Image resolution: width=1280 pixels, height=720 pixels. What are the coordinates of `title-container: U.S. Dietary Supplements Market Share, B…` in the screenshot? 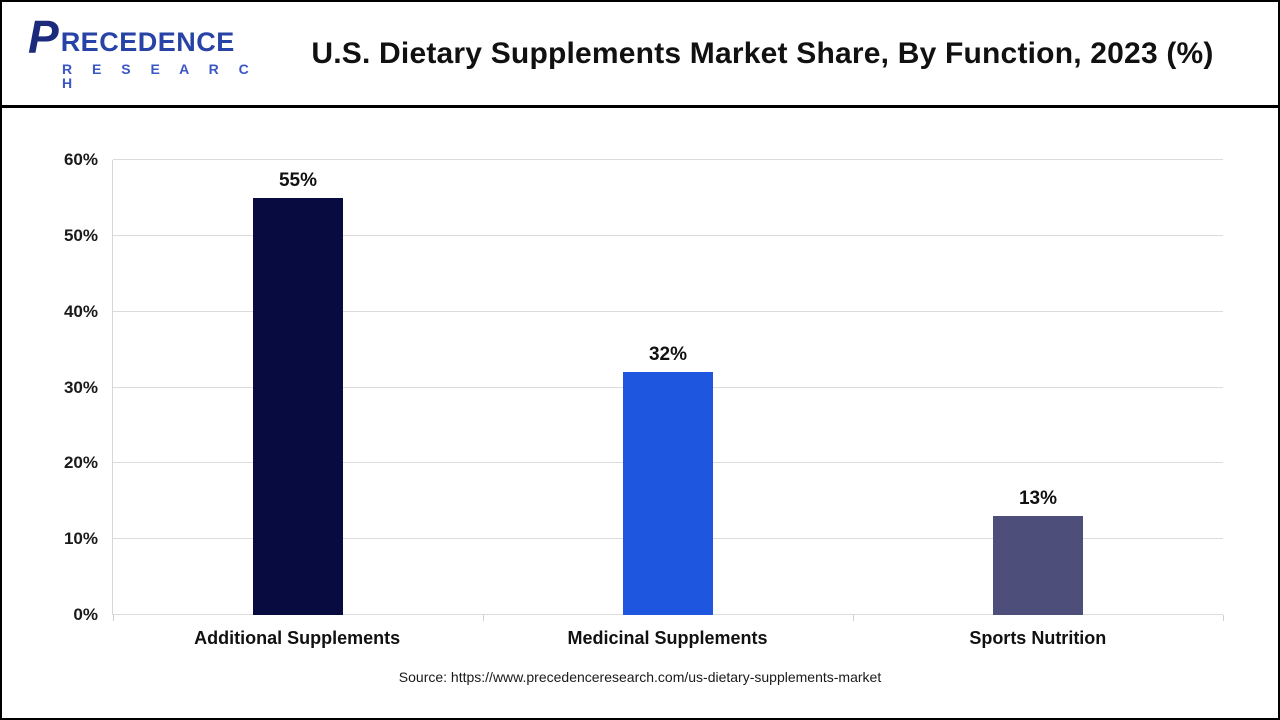 It's located at (770, 54).